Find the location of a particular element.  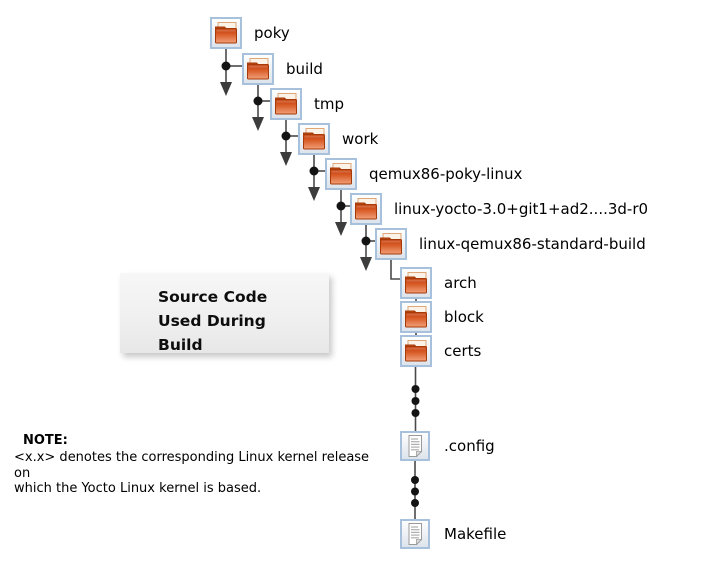

tree-node-certs: certs is located at coordinates (440, 351).